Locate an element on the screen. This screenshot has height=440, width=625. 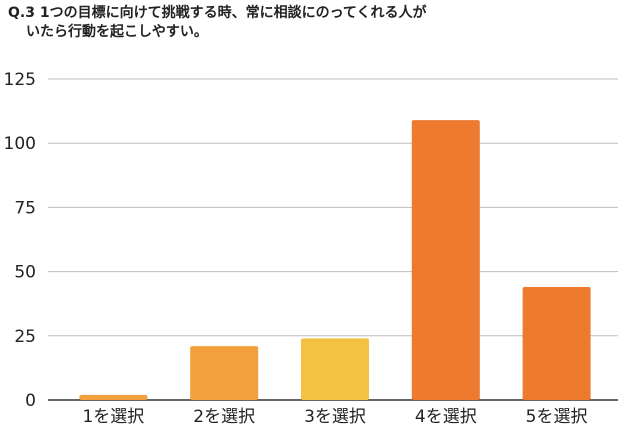
y-tick-label-75: 75 is located at coordinates (25, 208).